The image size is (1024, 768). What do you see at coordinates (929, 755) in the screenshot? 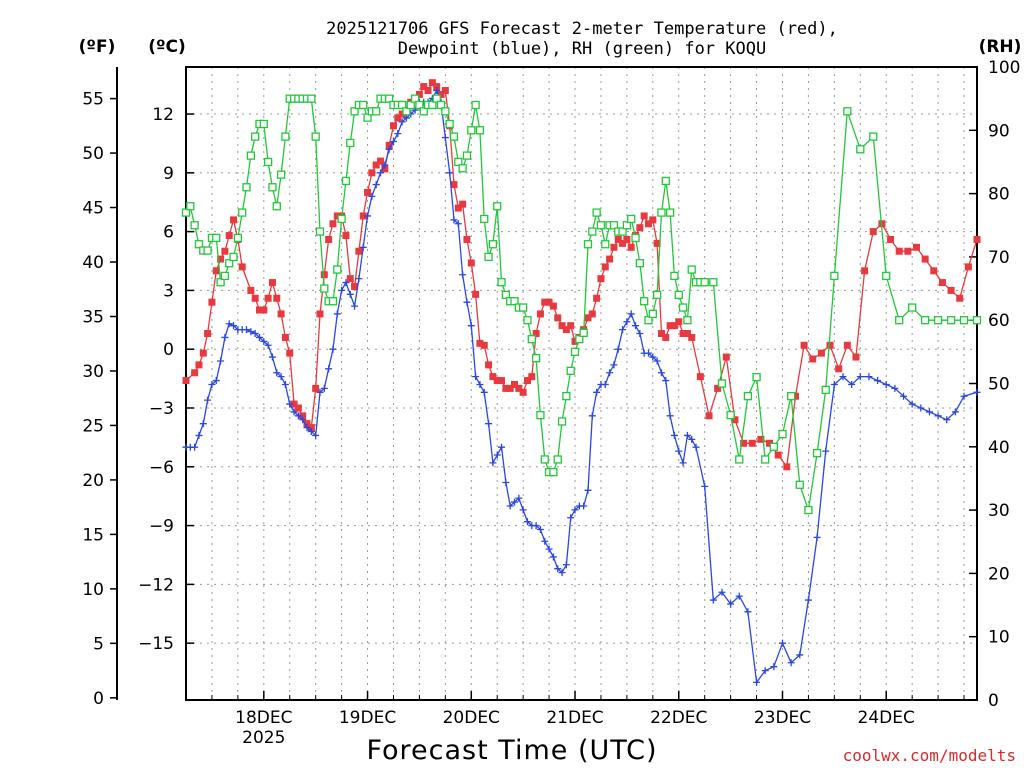
I see `credit-text: coolwx.com/modelts` at bounding box center [929, 755].